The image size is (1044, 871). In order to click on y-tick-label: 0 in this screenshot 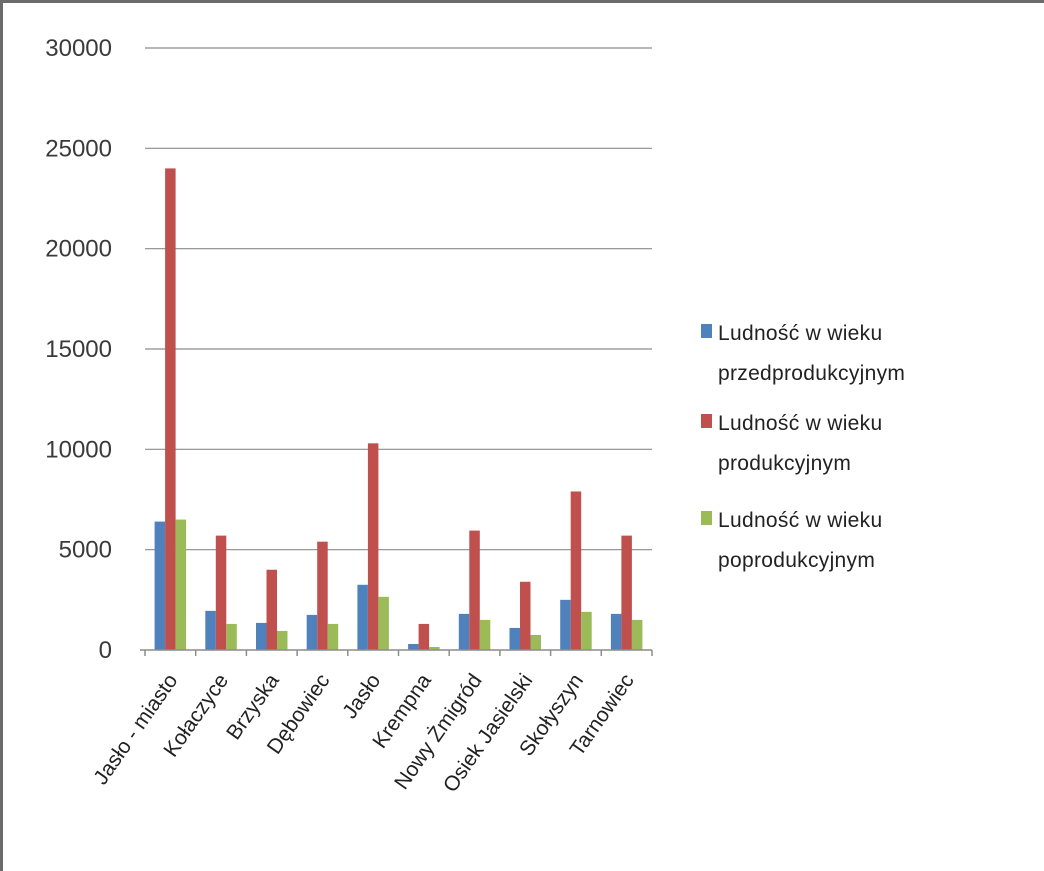, I will do `click(105, 650)`.